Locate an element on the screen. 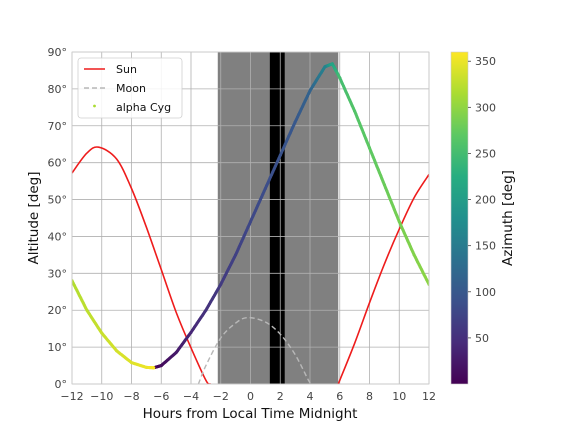  x-tick-label: −8 is located at coordinates (131, 396).